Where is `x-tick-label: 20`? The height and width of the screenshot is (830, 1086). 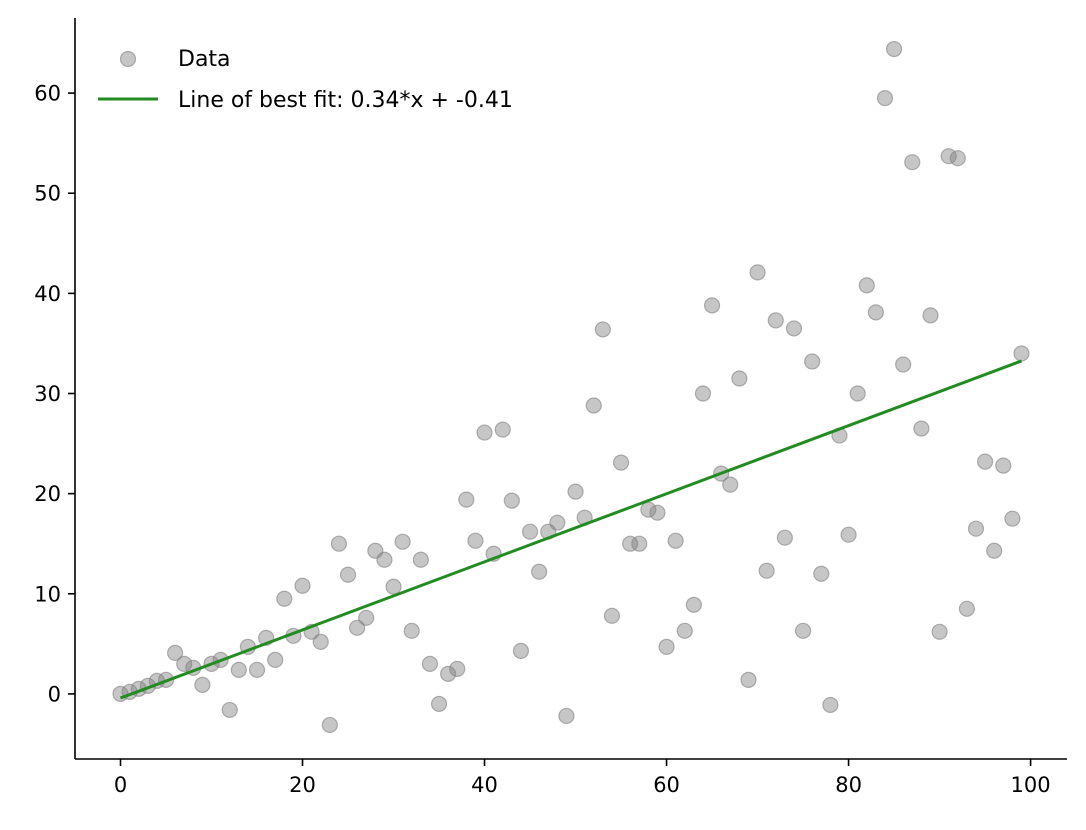
x-tick-label: 20 is located at coordinates (302, 785).